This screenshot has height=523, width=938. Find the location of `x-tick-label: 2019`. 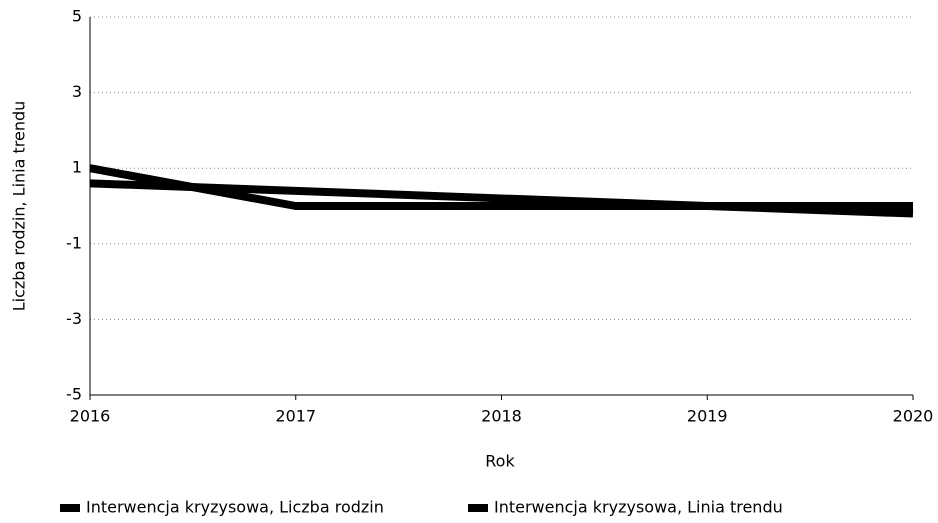

x-tick-label: 2019 is located at coordinates (707, 416).